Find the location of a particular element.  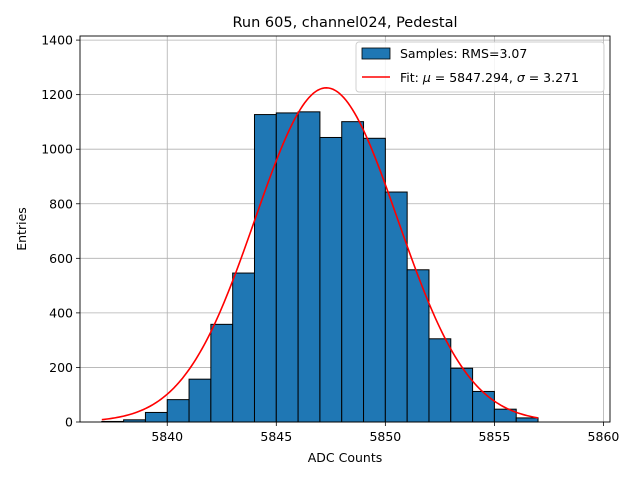

x-tick-label: 5840 is located at coordinates (167, 436).